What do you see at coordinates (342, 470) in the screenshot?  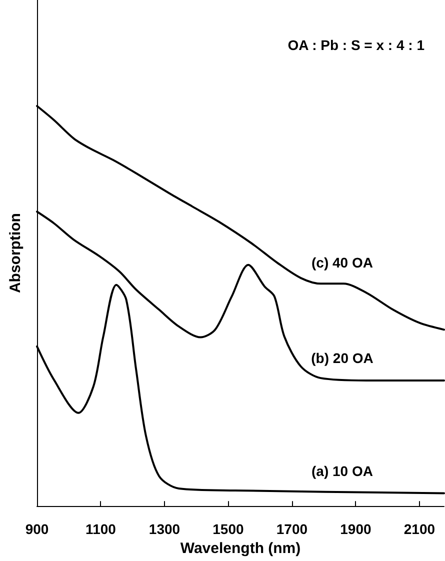 I see `series-label: (a) 10 OA` at bounding box center [342, 470].